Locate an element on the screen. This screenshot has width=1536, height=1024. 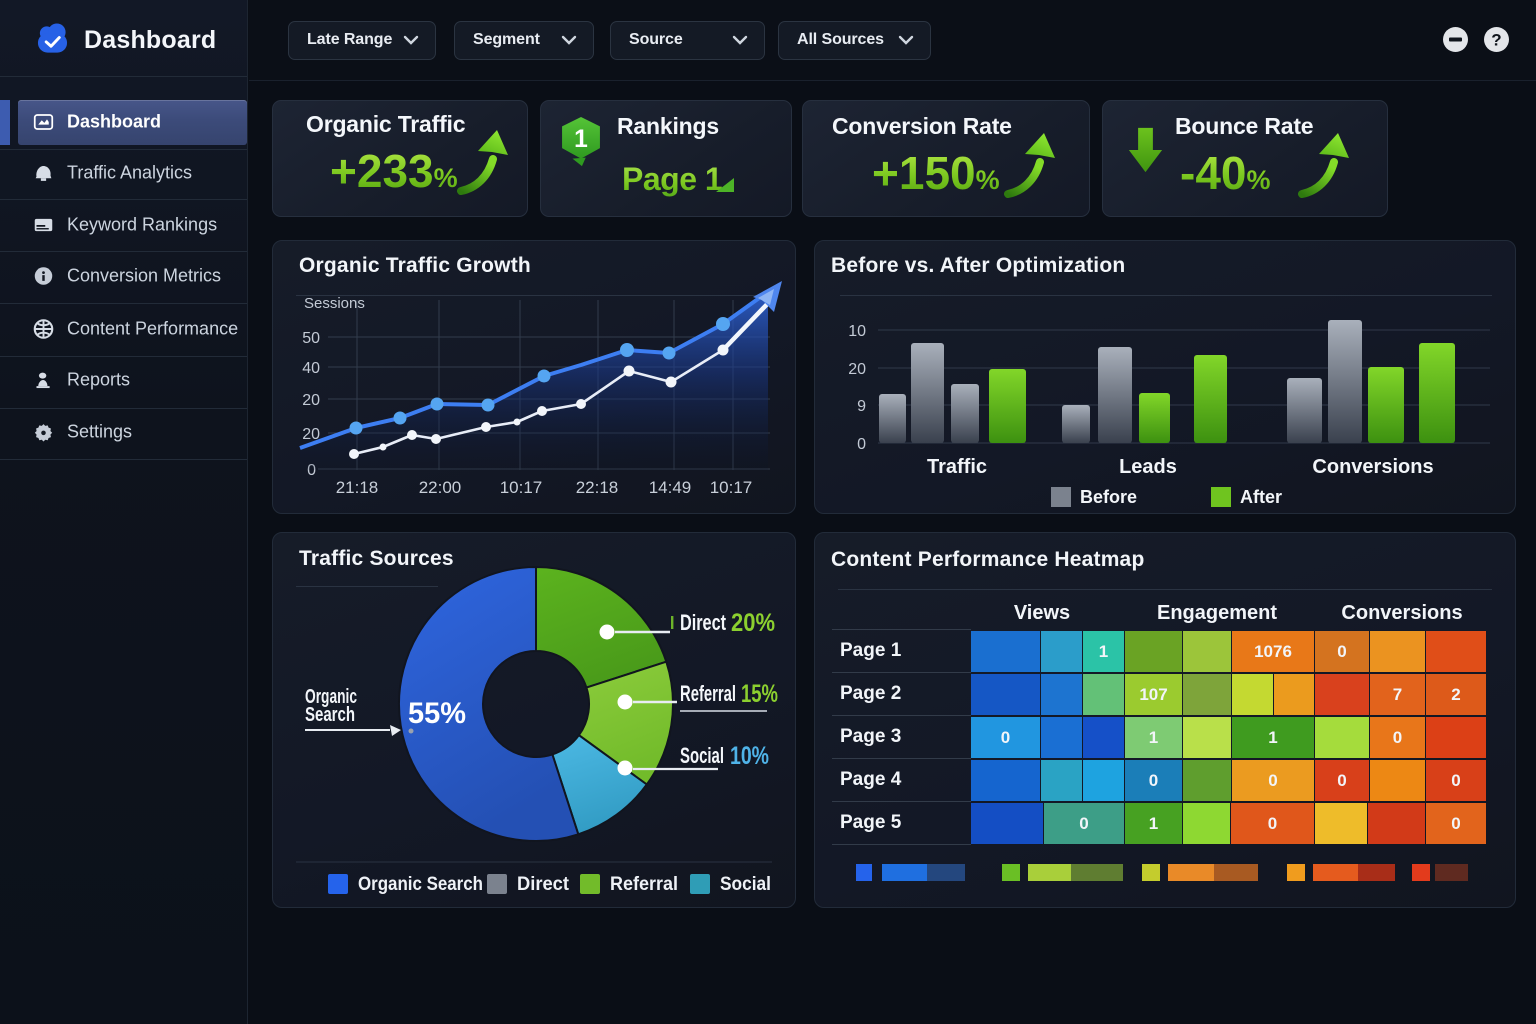
svg-text: Before is located at coordinates (1108, 497).